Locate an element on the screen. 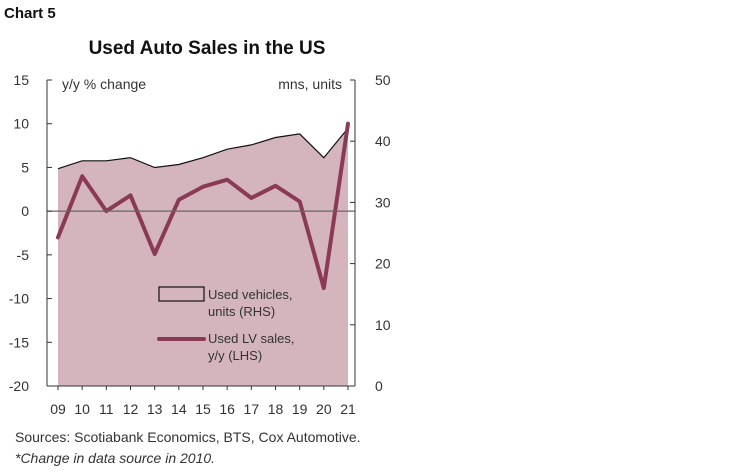 Image resolution: width=750 pixels, height=476 pixels. x-tick-label-09: 09 is located at coordinates (58, 409).